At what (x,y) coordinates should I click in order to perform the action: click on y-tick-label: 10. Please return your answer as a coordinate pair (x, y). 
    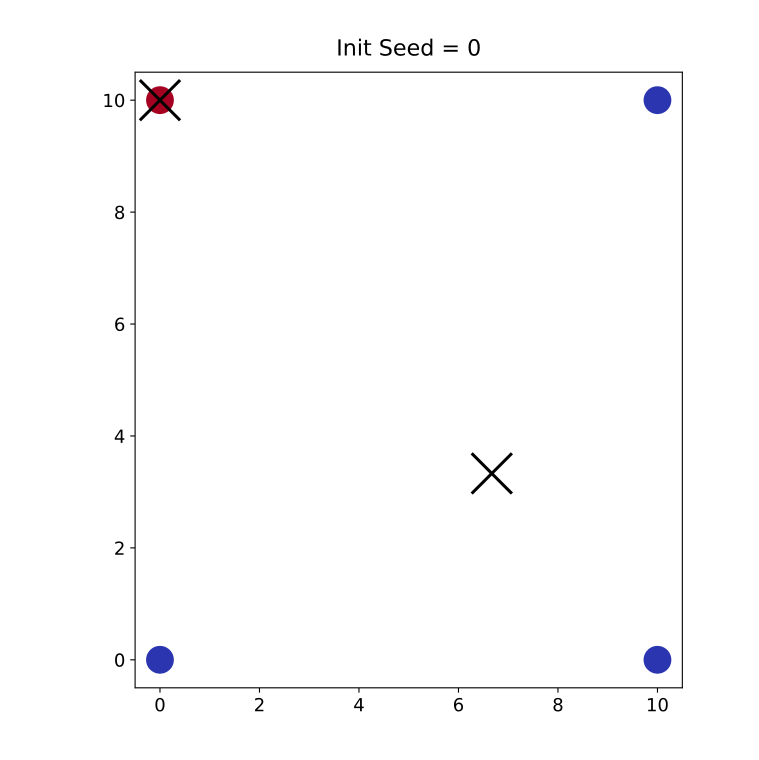
    Looking at the image, I should click on (114, 101).